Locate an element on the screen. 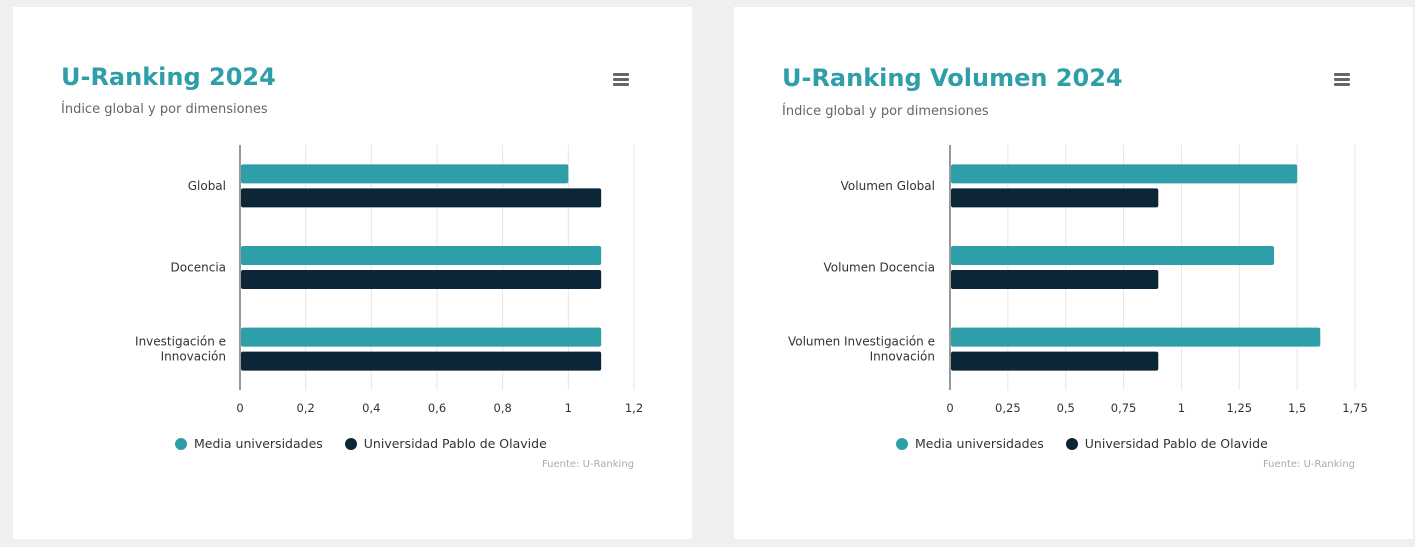  x-tick-label: 0,4 is located at coordinates (371, 408).